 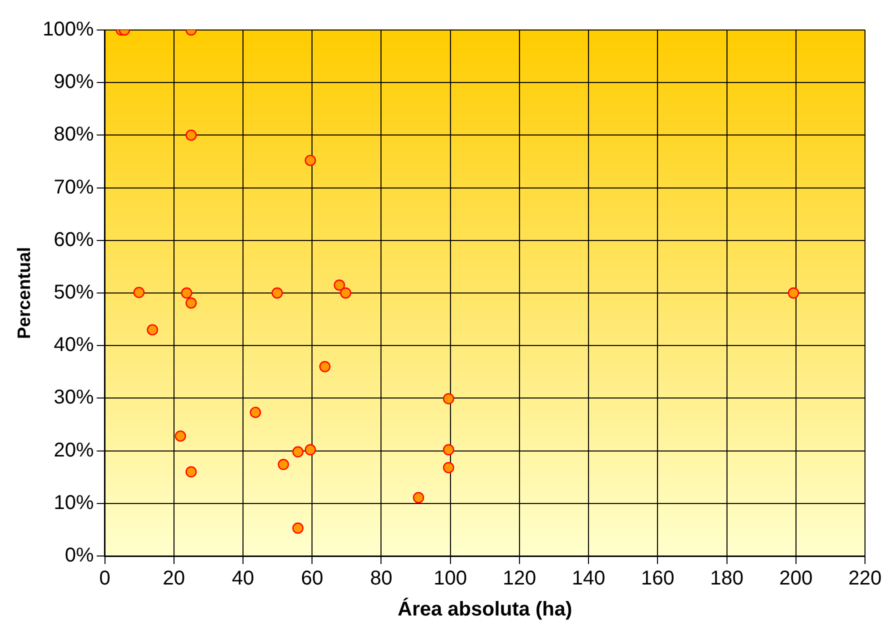 What do you see at coordinates (451, 579) in the screenshot?
I see `x-tick-label: 100` at bounding box center [451, 579].